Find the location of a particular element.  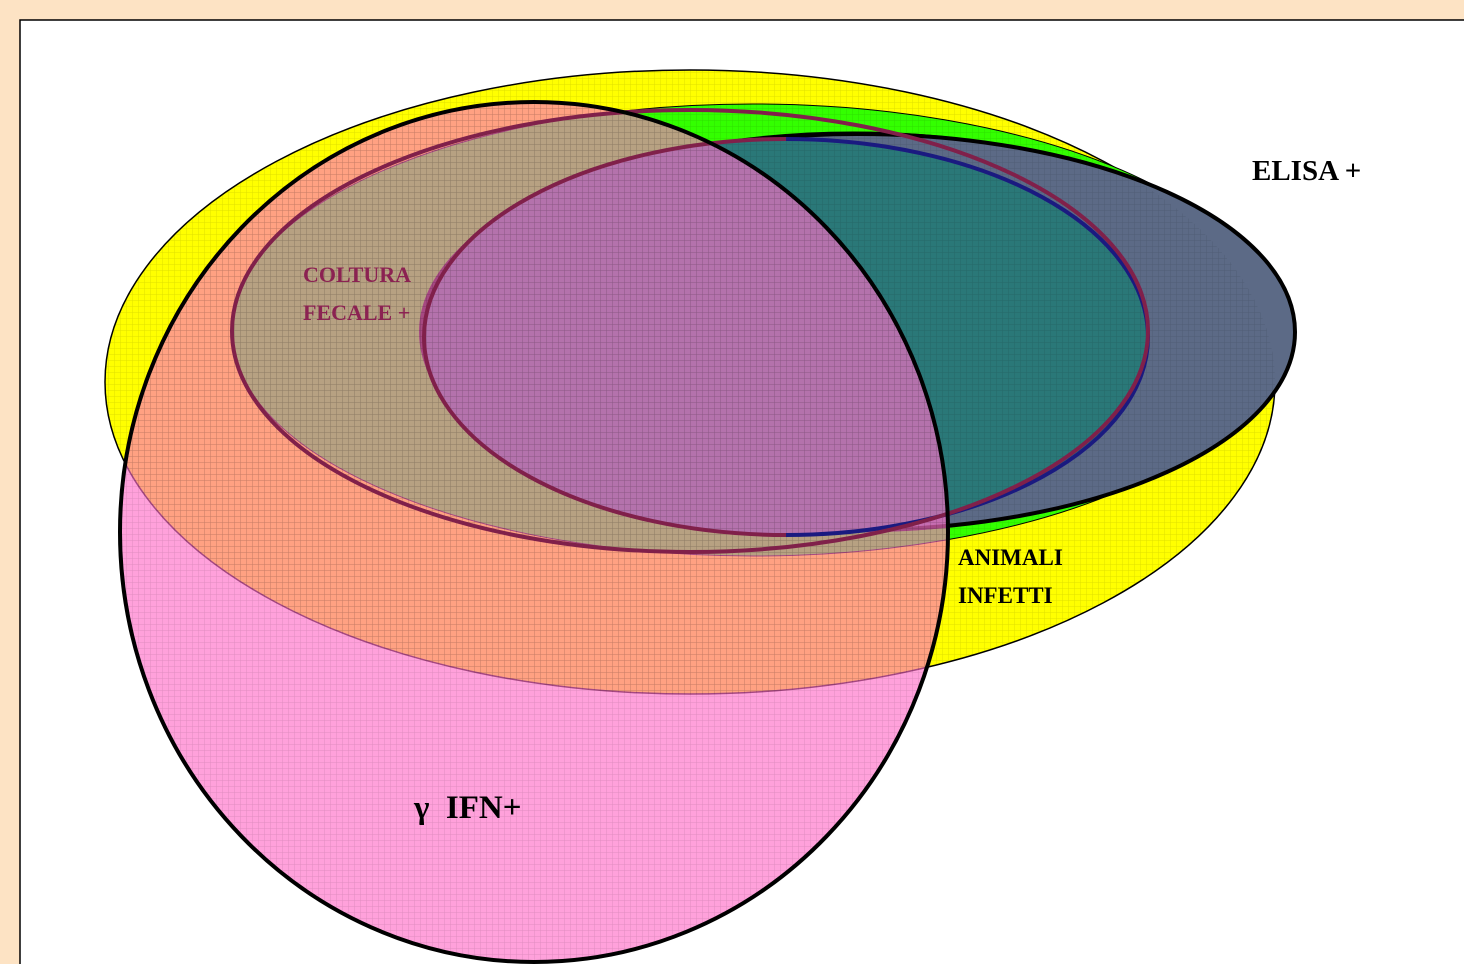

culture-label: FECALE + is located at coordinates (356, 312).